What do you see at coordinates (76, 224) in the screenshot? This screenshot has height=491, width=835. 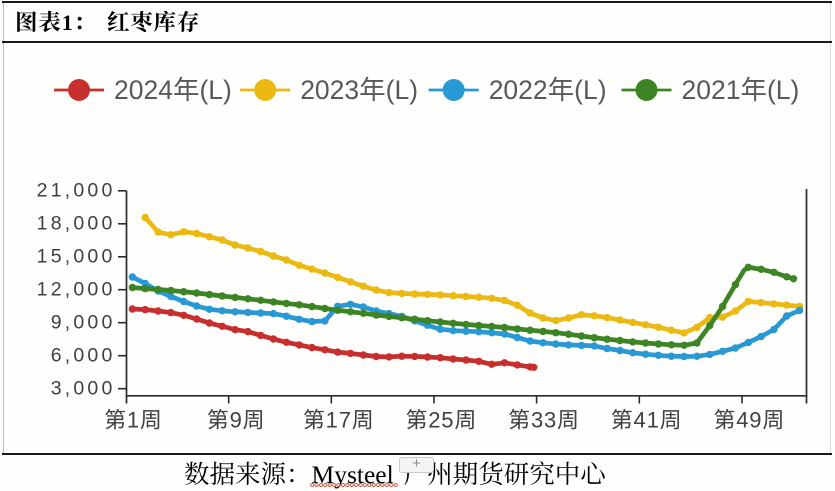 I see `svg-text: 18,000` at bounding box center [76, 224].